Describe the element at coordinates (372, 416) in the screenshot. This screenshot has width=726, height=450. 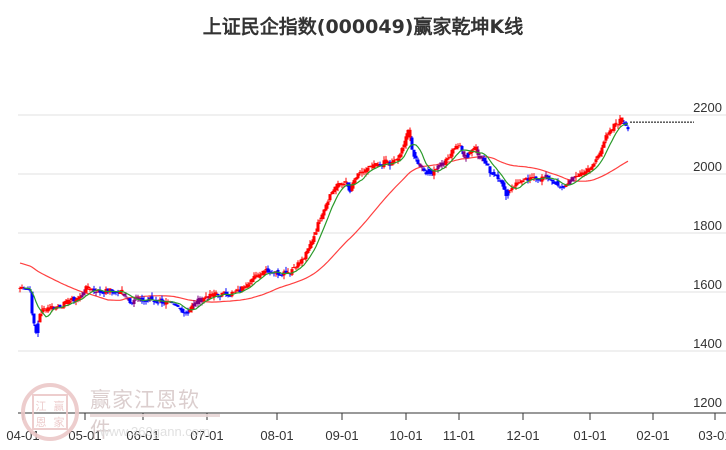
I see `x-axis` at that location.